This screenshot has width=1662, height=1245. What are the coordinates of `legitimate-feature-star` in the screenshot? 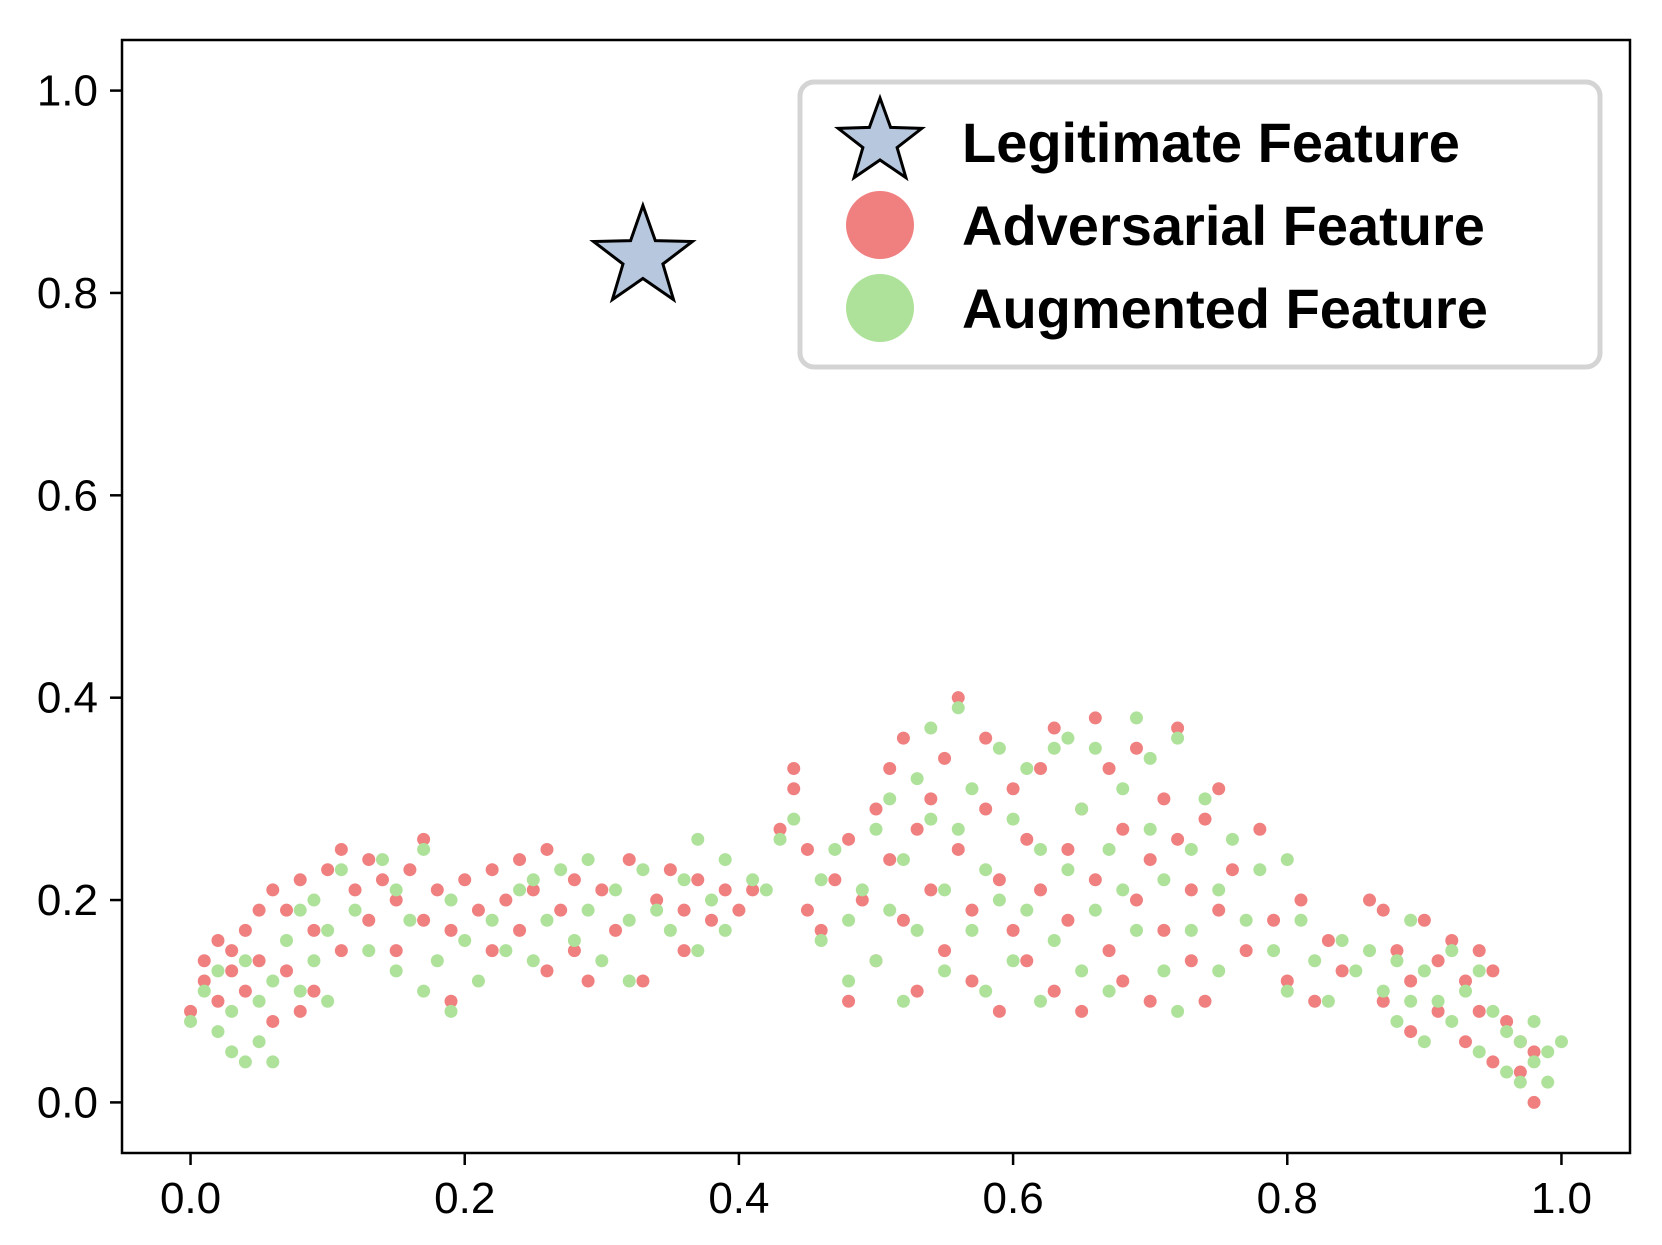 It's located at (643, 252).